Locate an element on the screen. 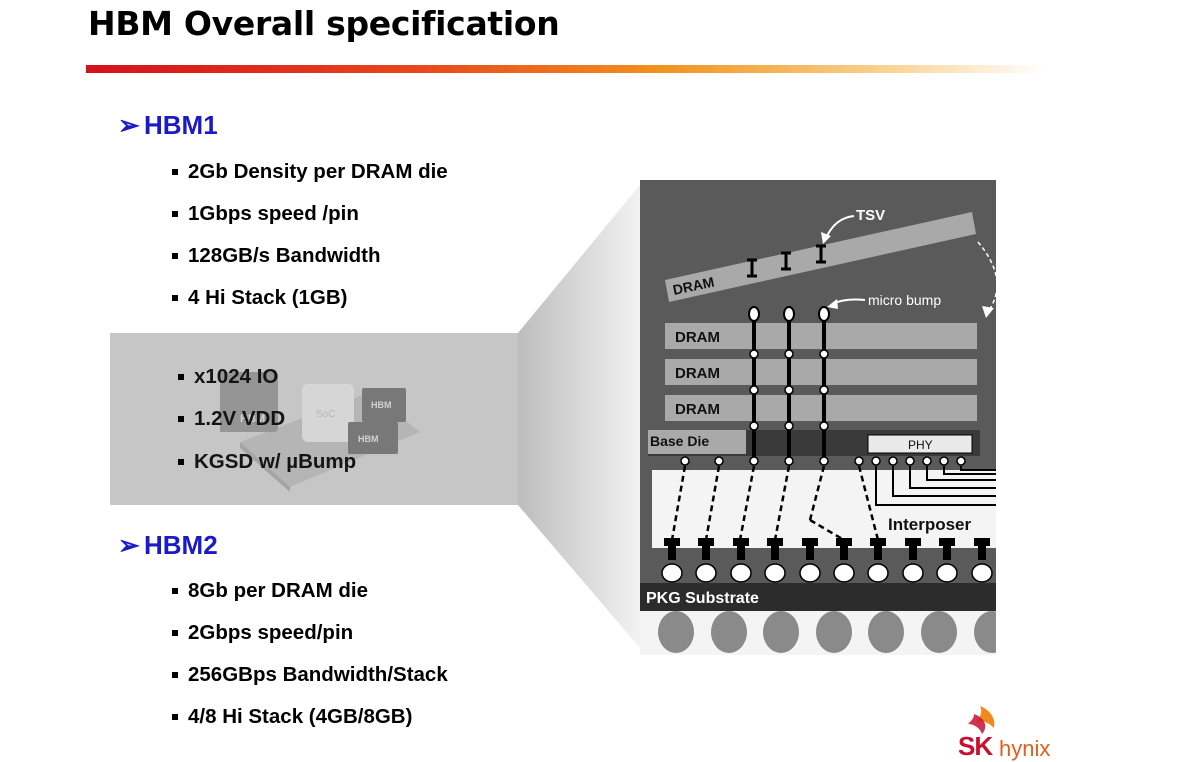  hbm2-bullet: 2Gbps speed/pin is located at coordinates (262, 633).